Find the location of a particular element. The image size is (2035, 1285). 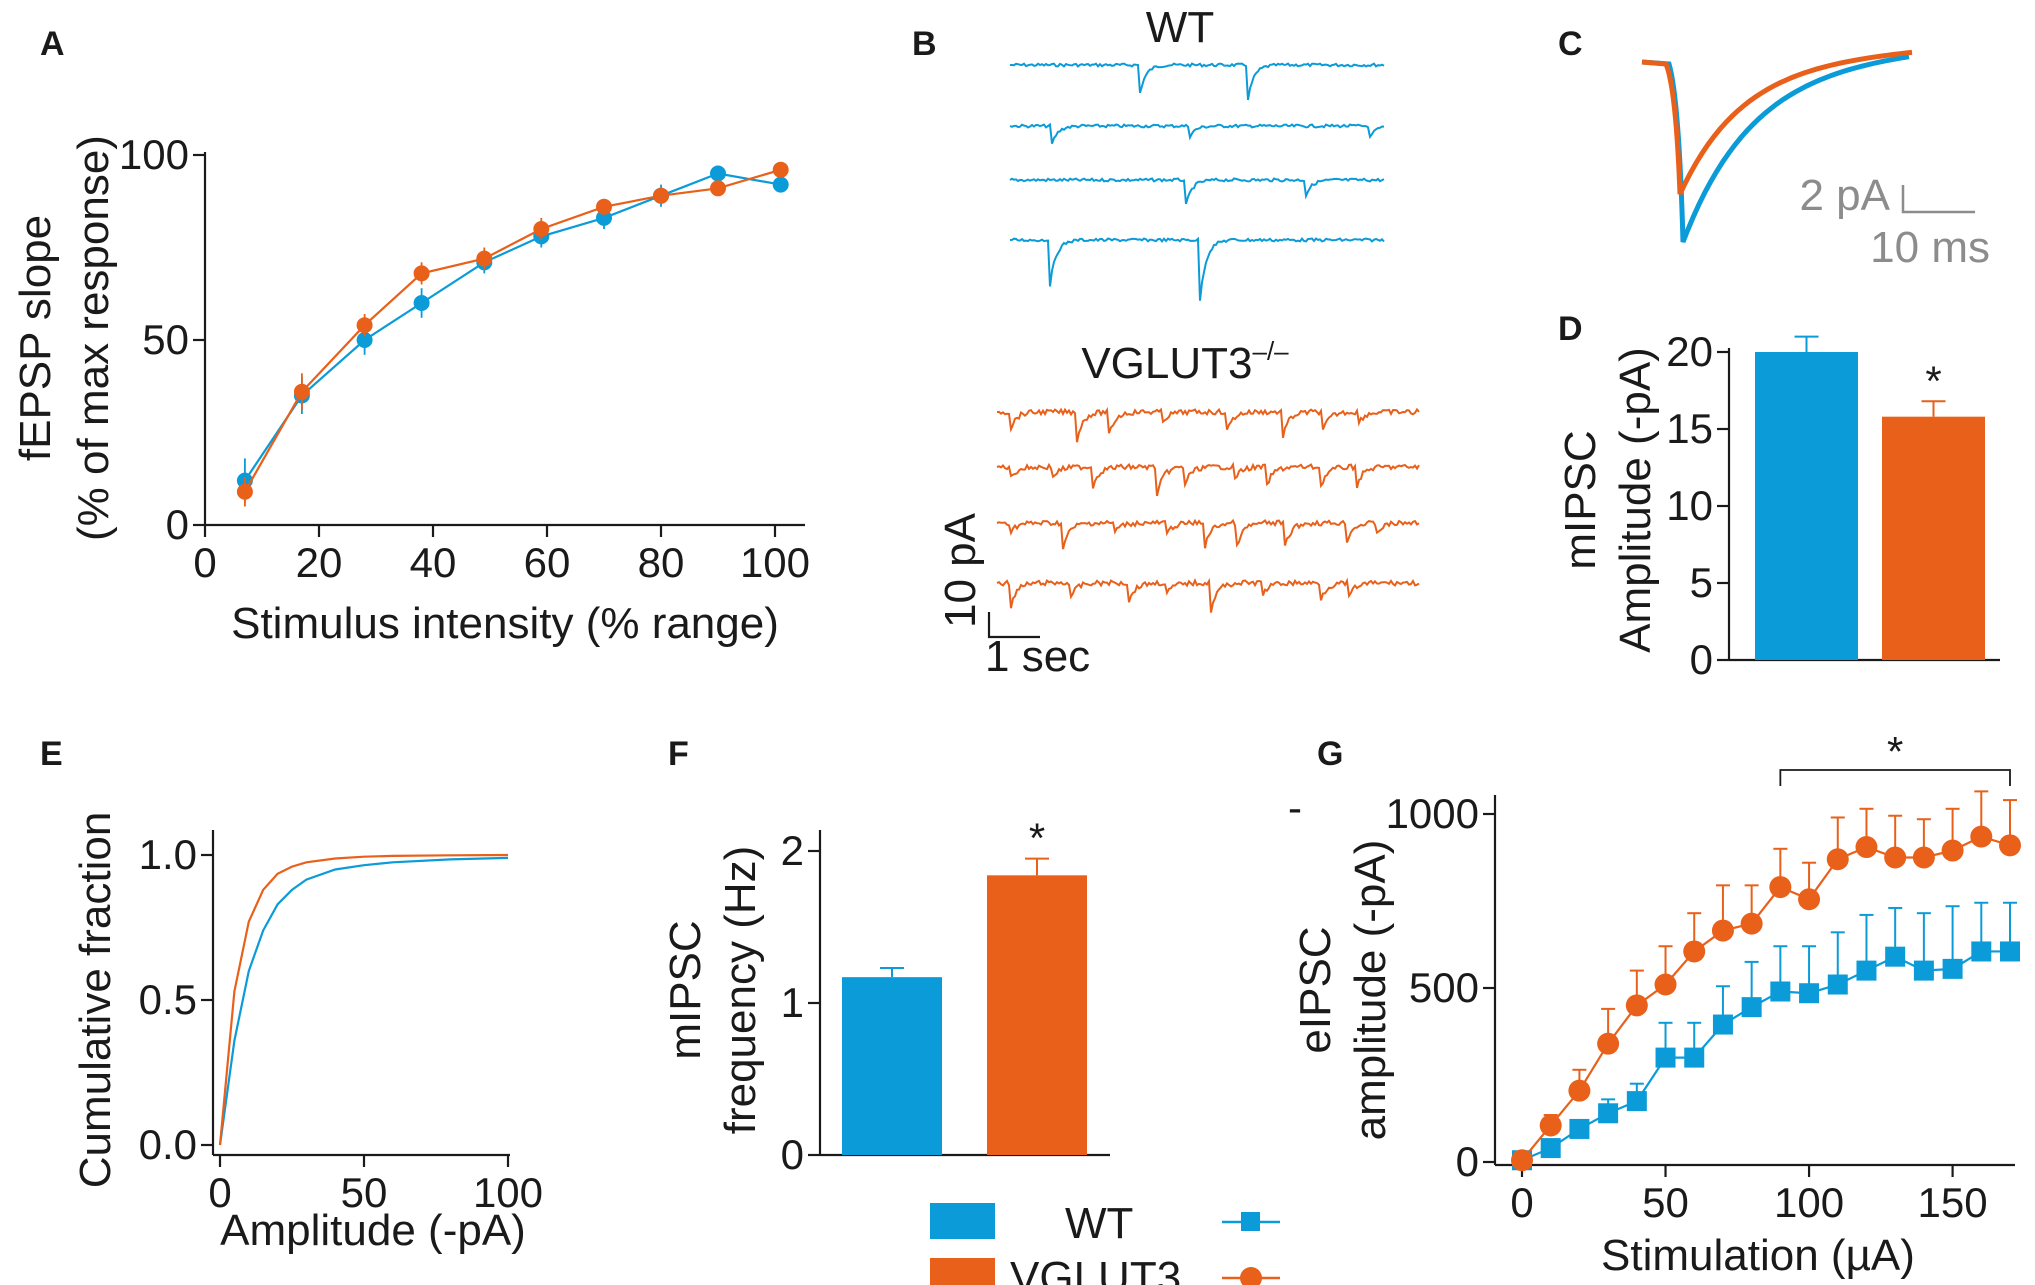

e-y-ticks: 0.0 0.5 1.0 is located at coordinates (176, 999).